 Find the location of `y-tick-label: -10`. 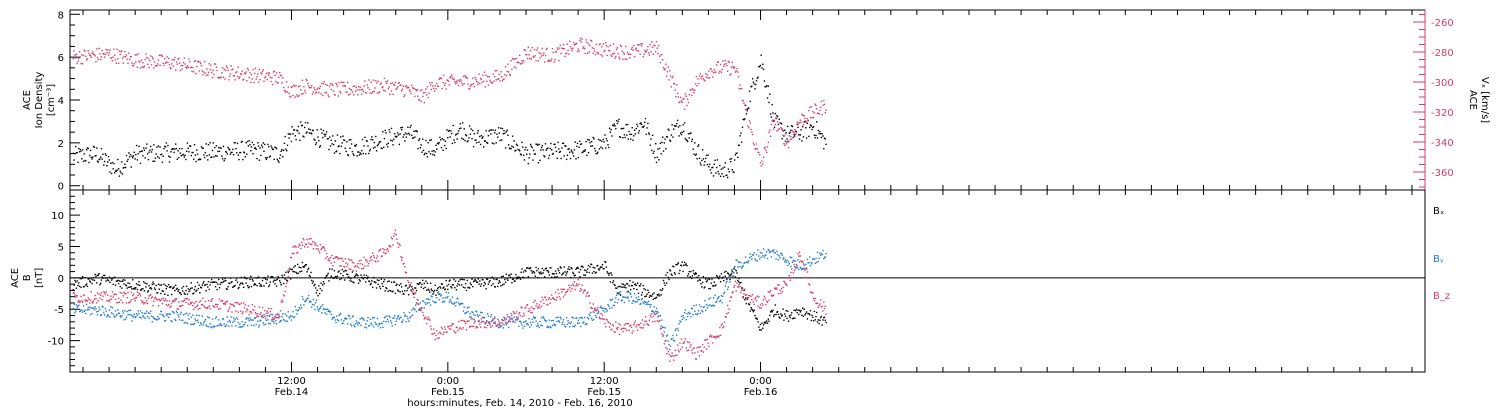

y-tick-label: -10 is located at coordinates (56, 342).